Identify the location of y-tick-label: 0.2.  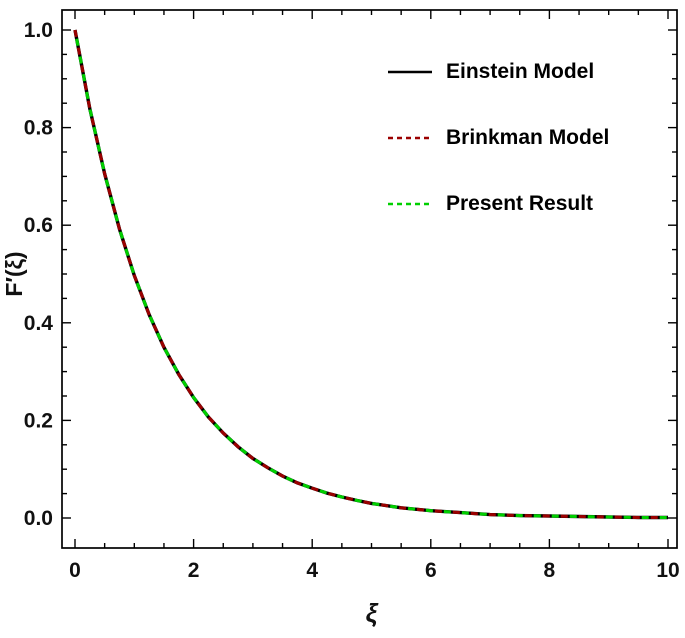
(38, 420).